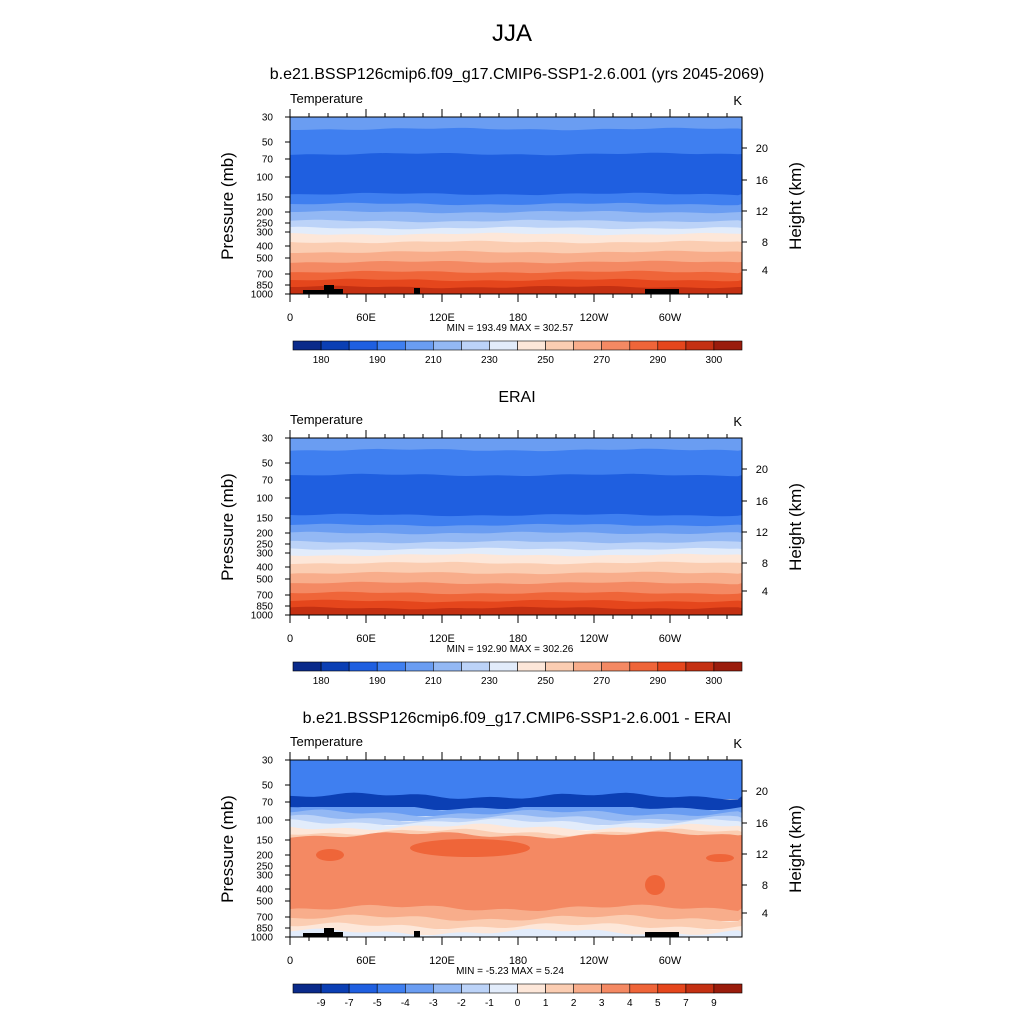 This screenshot has width=1024, height=1024. I want to click on colorbar-label: -2, so click(461, 1003).